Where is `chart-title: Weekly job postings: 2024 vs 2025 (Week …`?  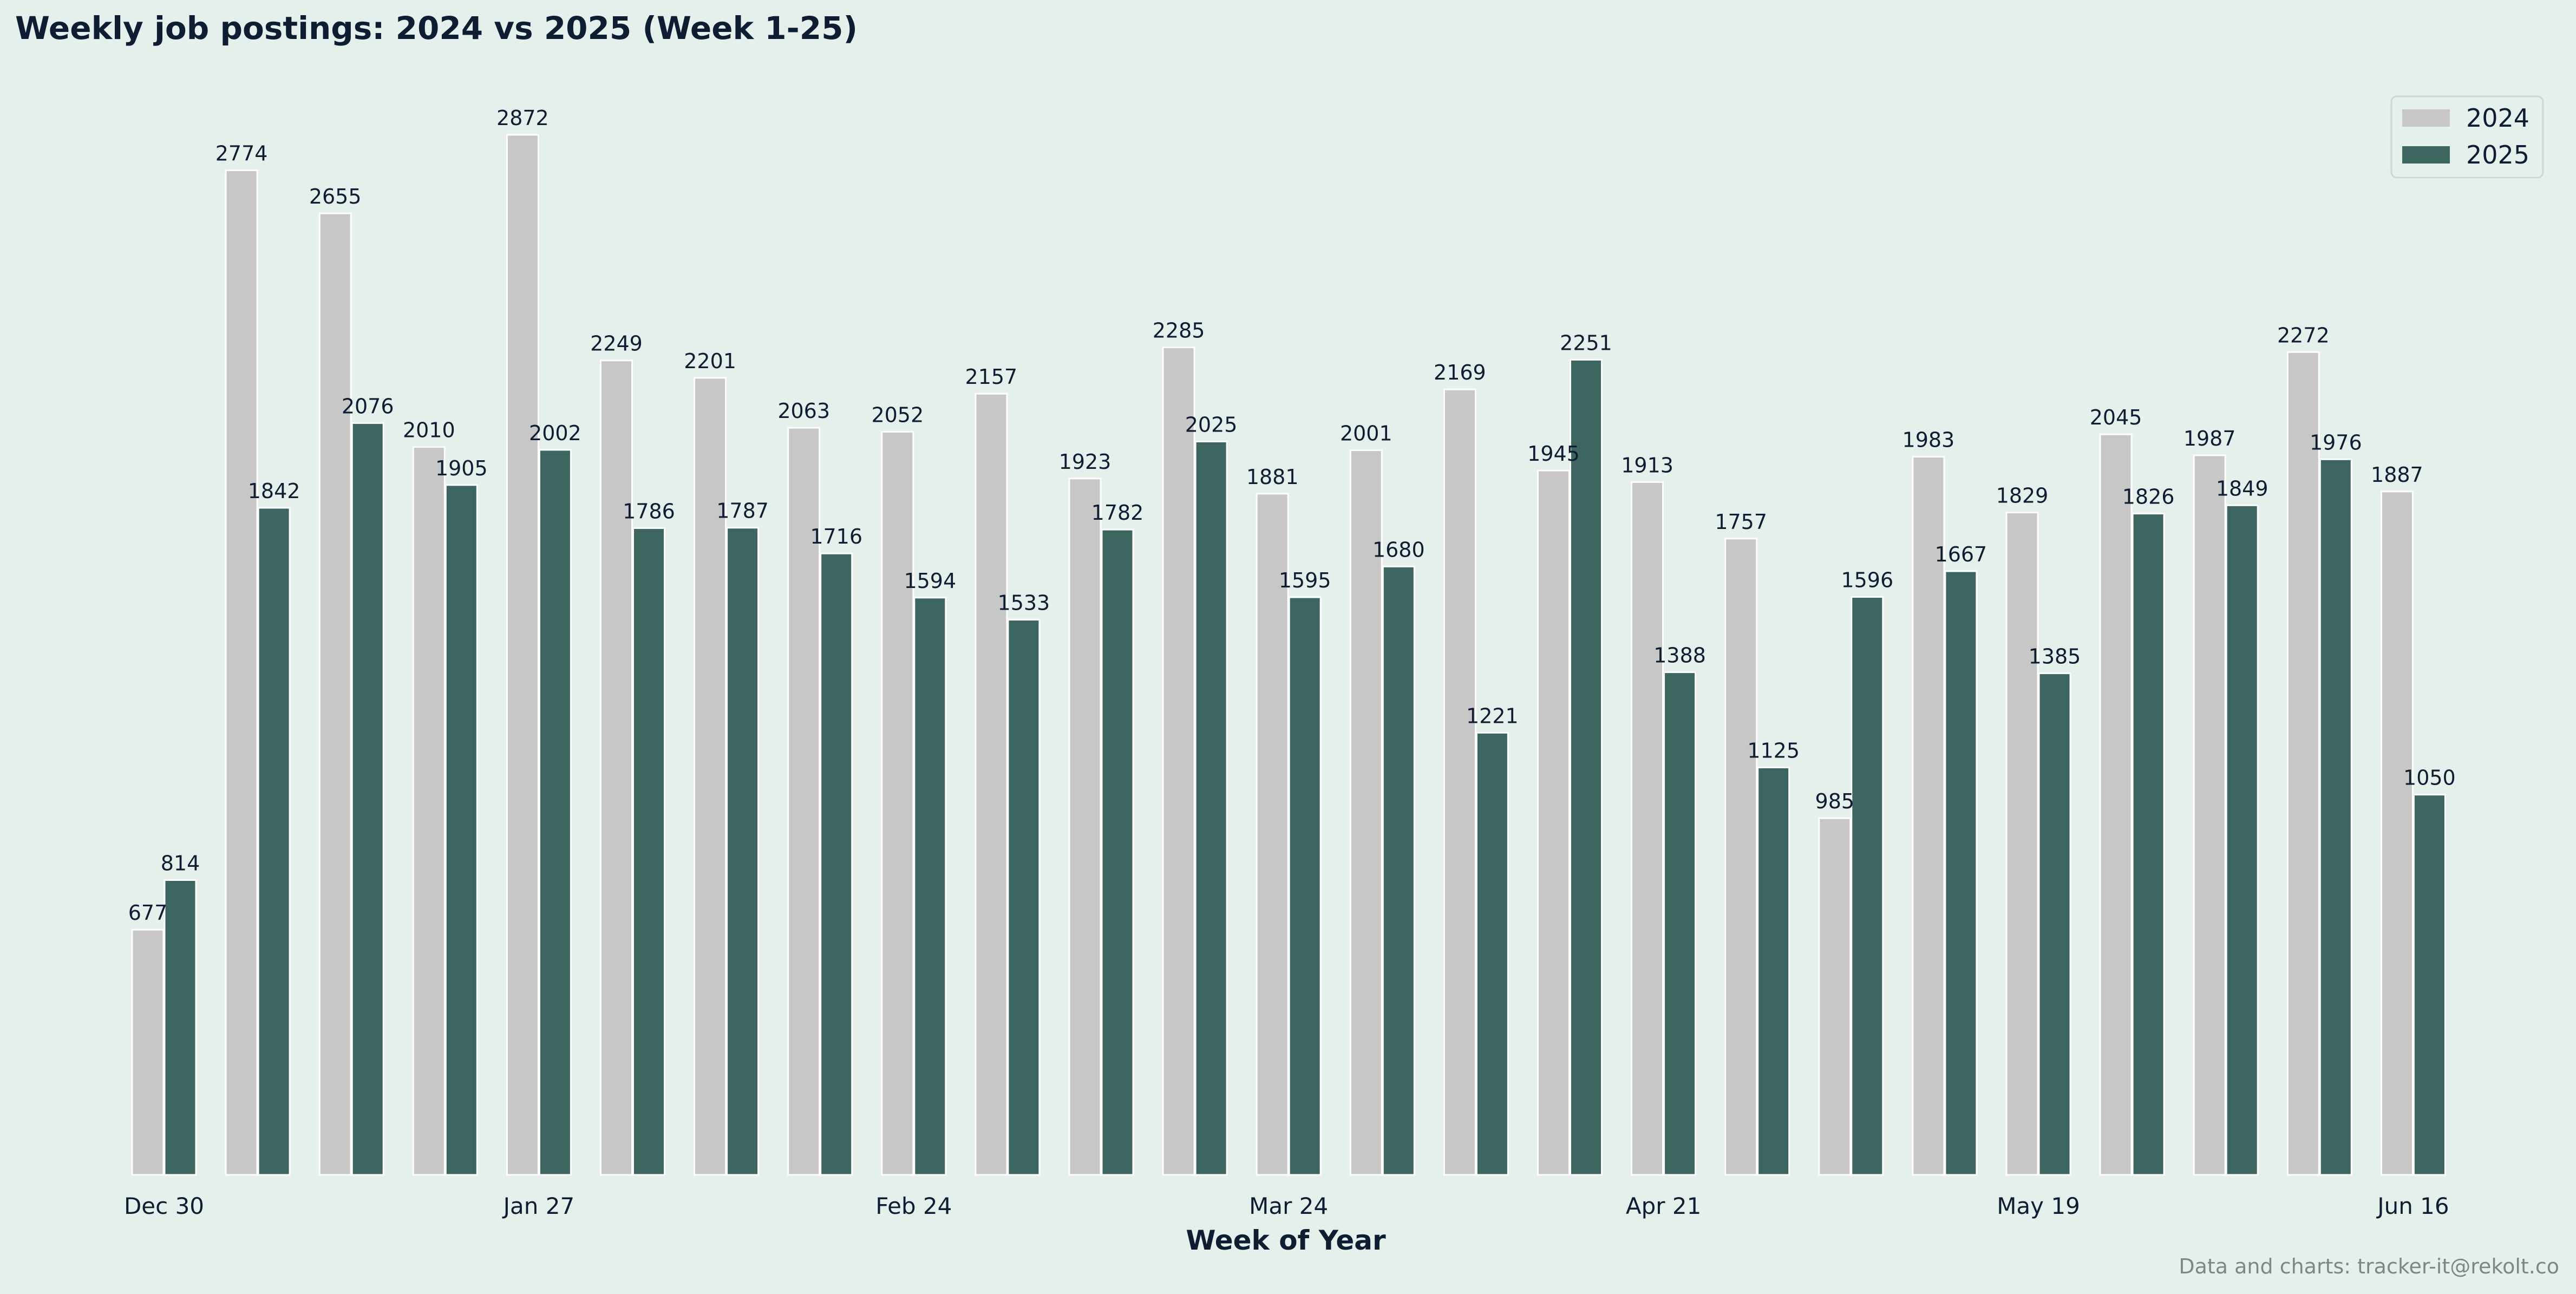
chart-title: Weekly job postings: 2024 vs 2025 (Week … is located at coordinates (436, 29).